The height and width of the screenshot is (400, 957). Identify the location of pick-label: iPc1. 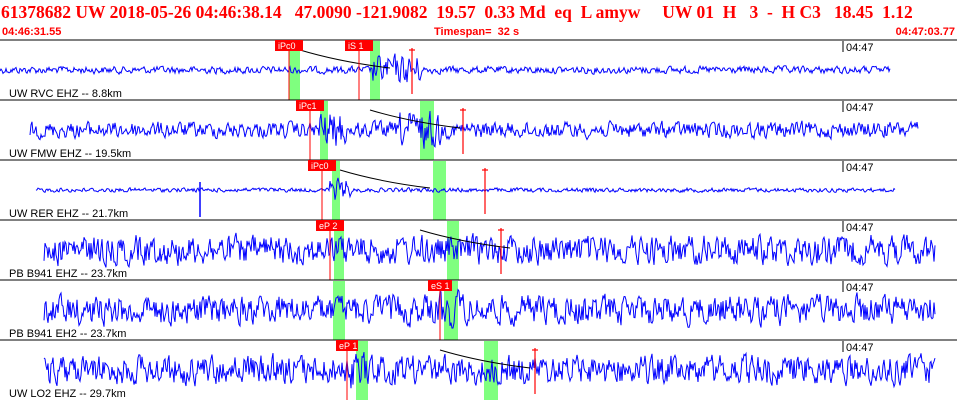
(308, 106).